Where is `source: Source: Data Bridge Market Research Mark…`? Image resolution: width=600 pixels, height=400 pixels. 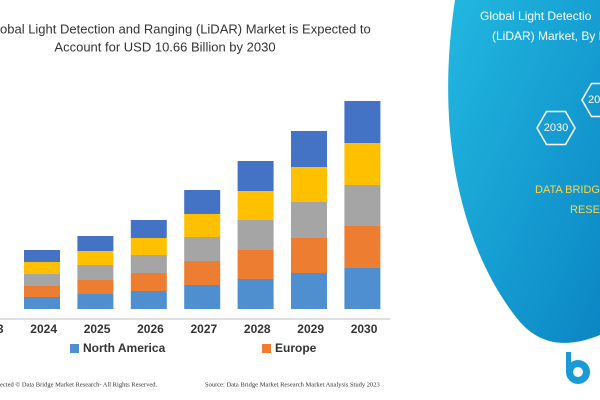
source: Source: Data Bridge Market Research Mark… is located at coordinates (292, 384).